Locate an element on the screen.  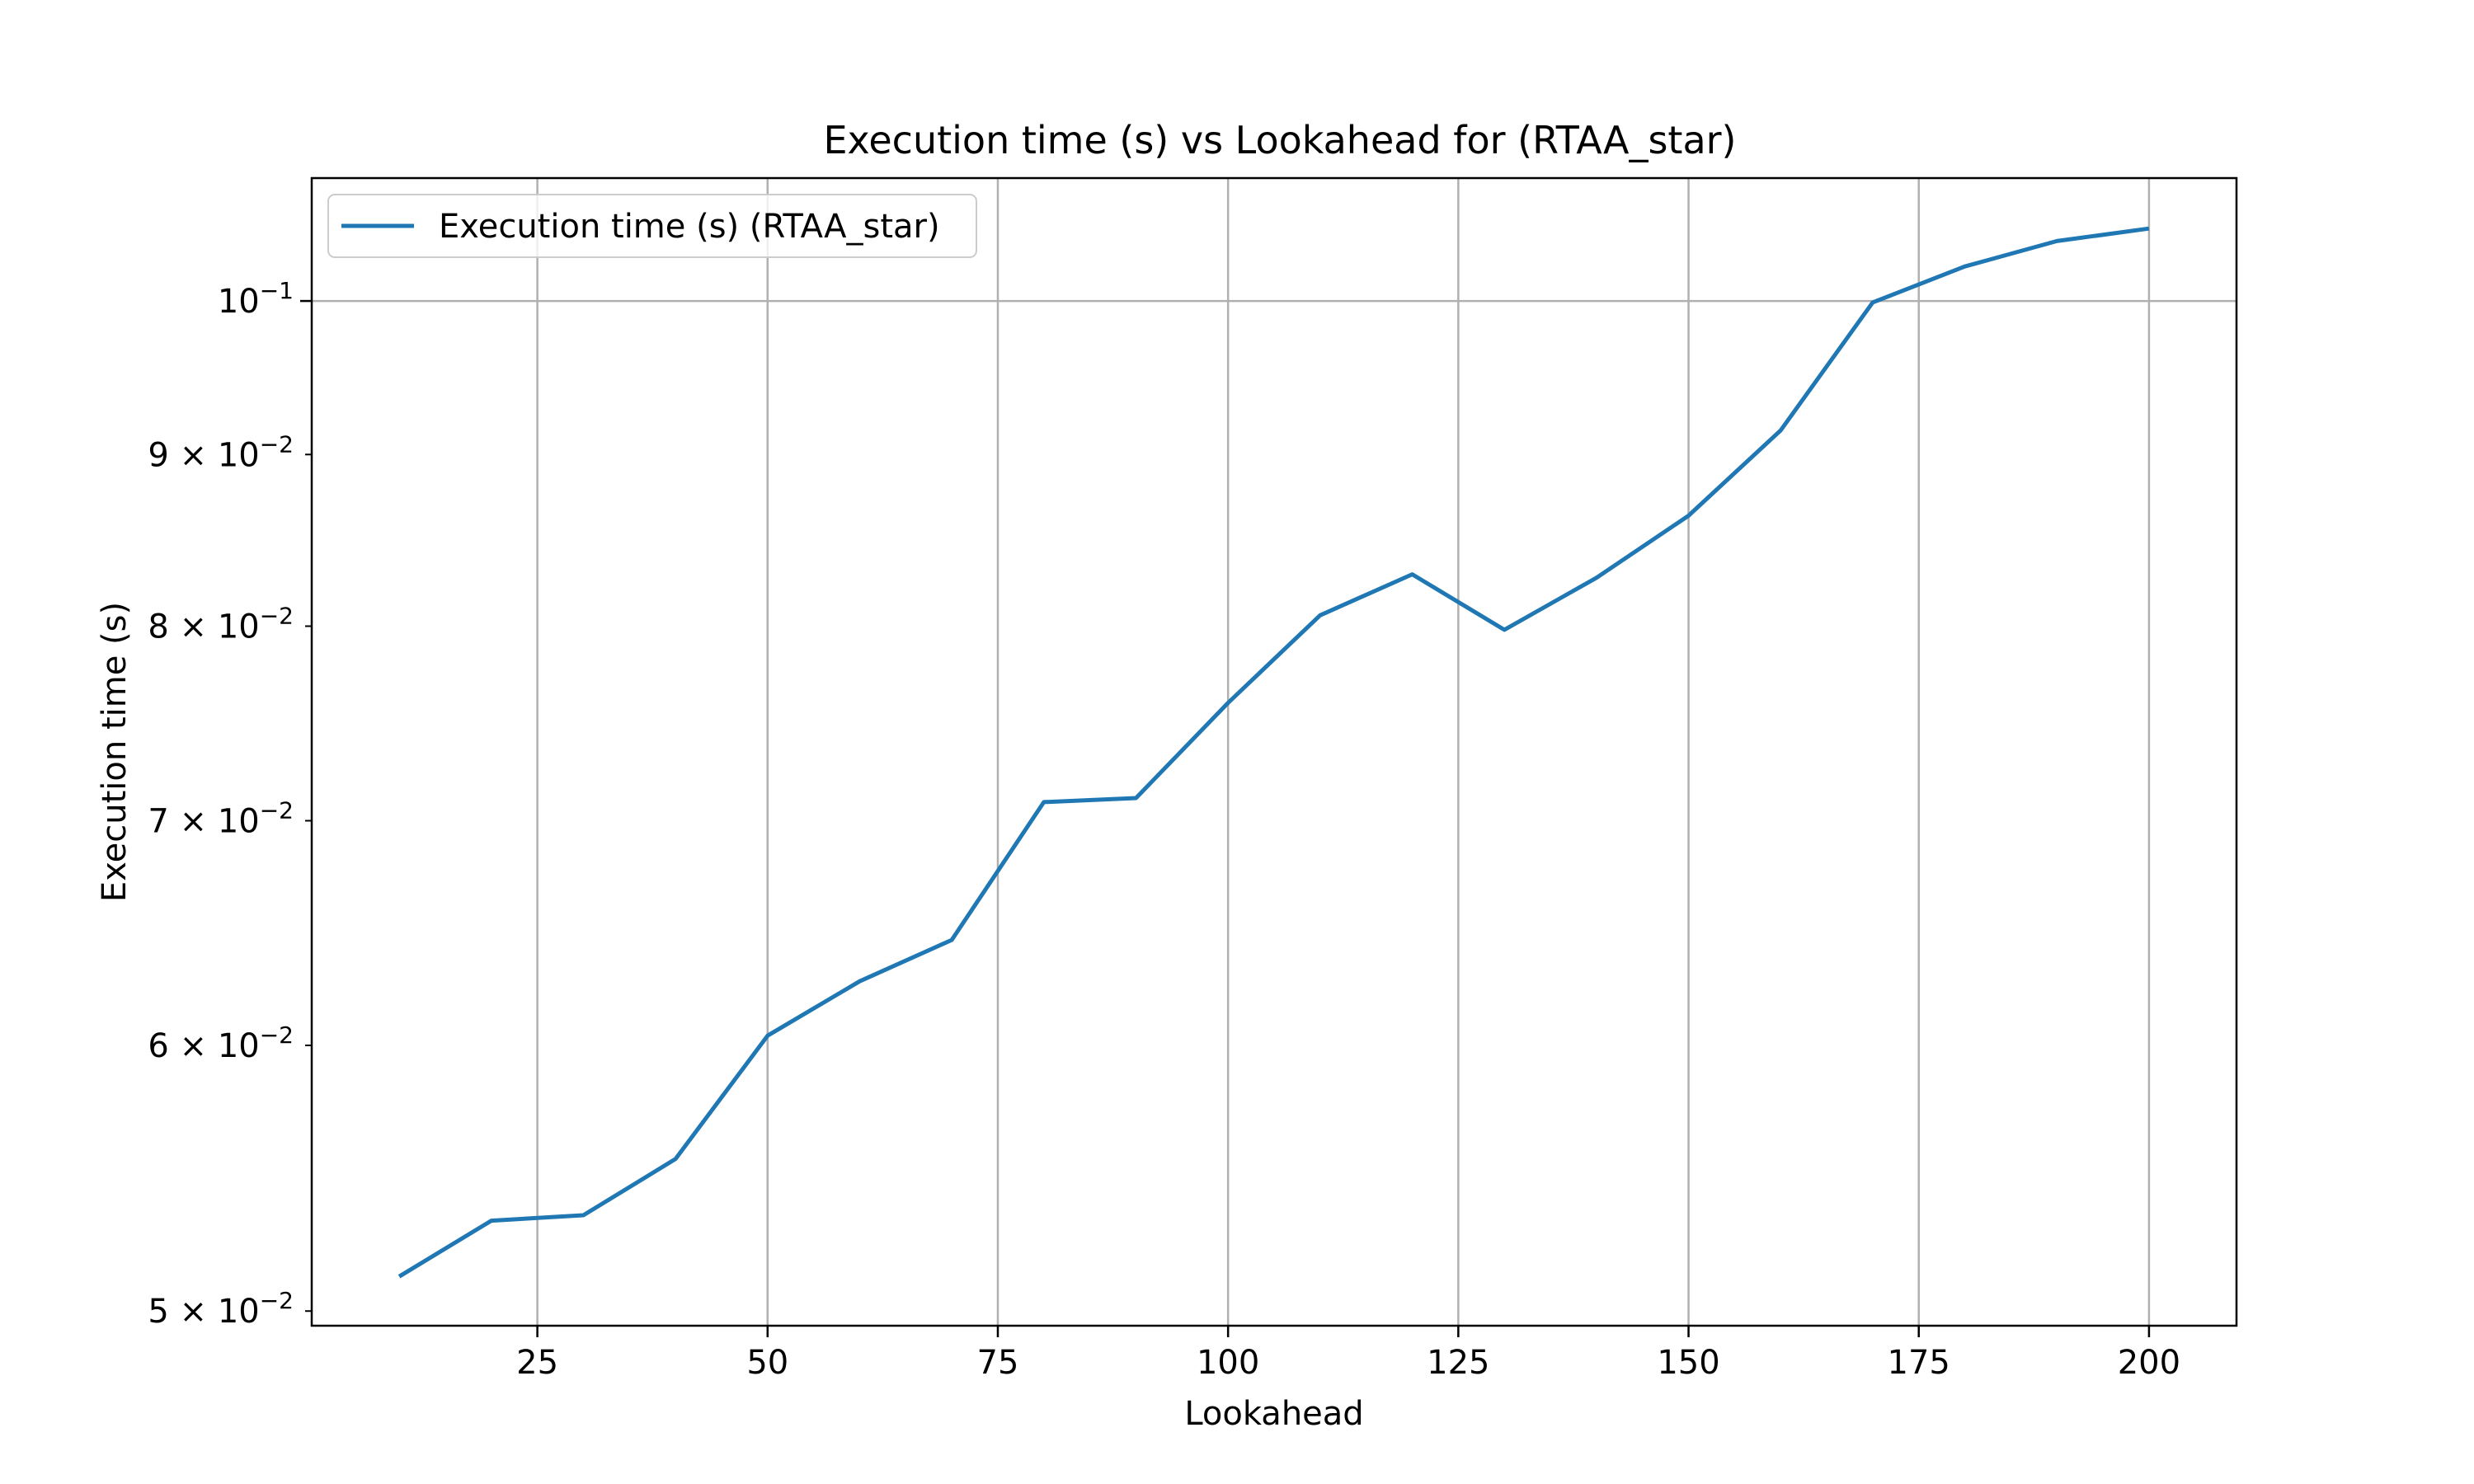
x-tick-label: 75 is located at coordinates (998, 1363).